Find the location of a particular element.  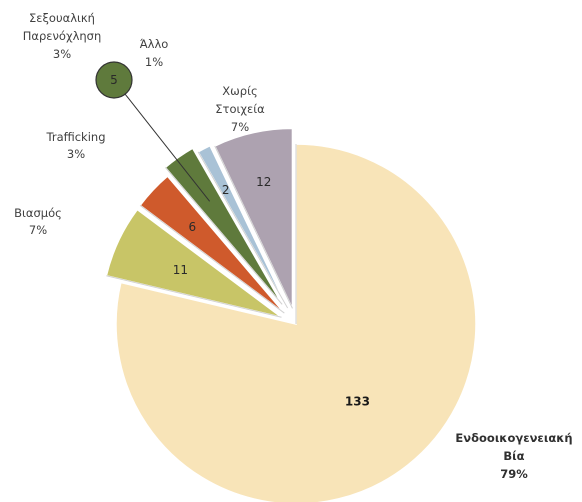

pie-slice-sexual-harassment is located at coordinates (223, 226).